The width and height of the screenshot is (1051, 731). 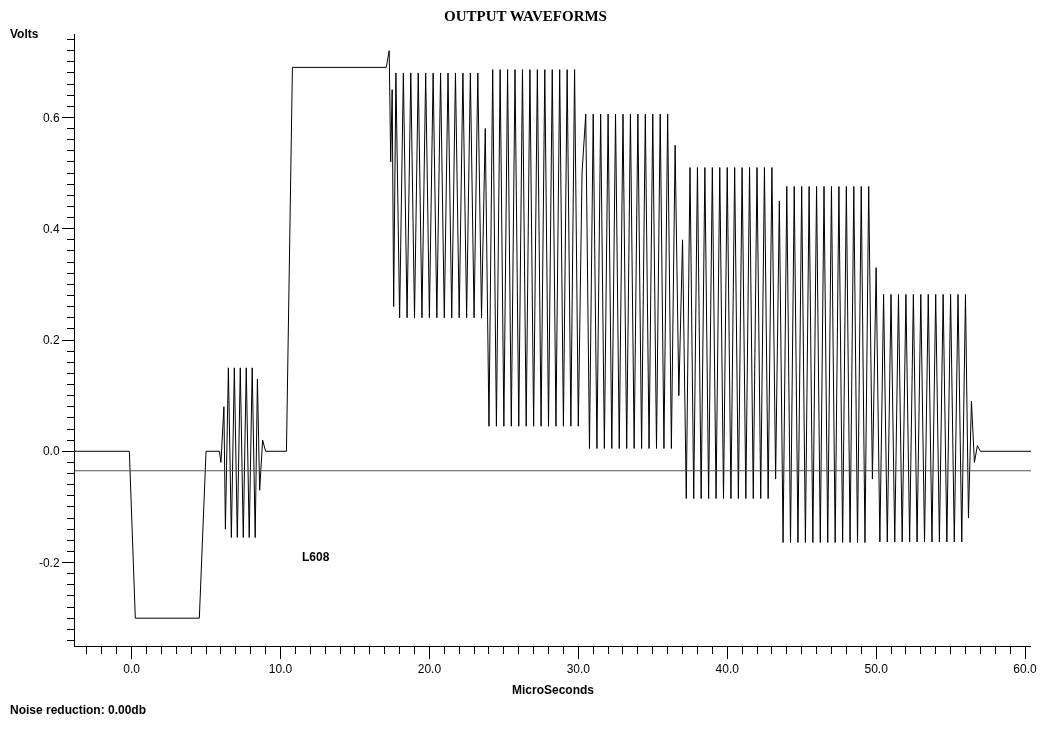 I want to click on x-tick-label: 10.0, so click(x=280, y=669).